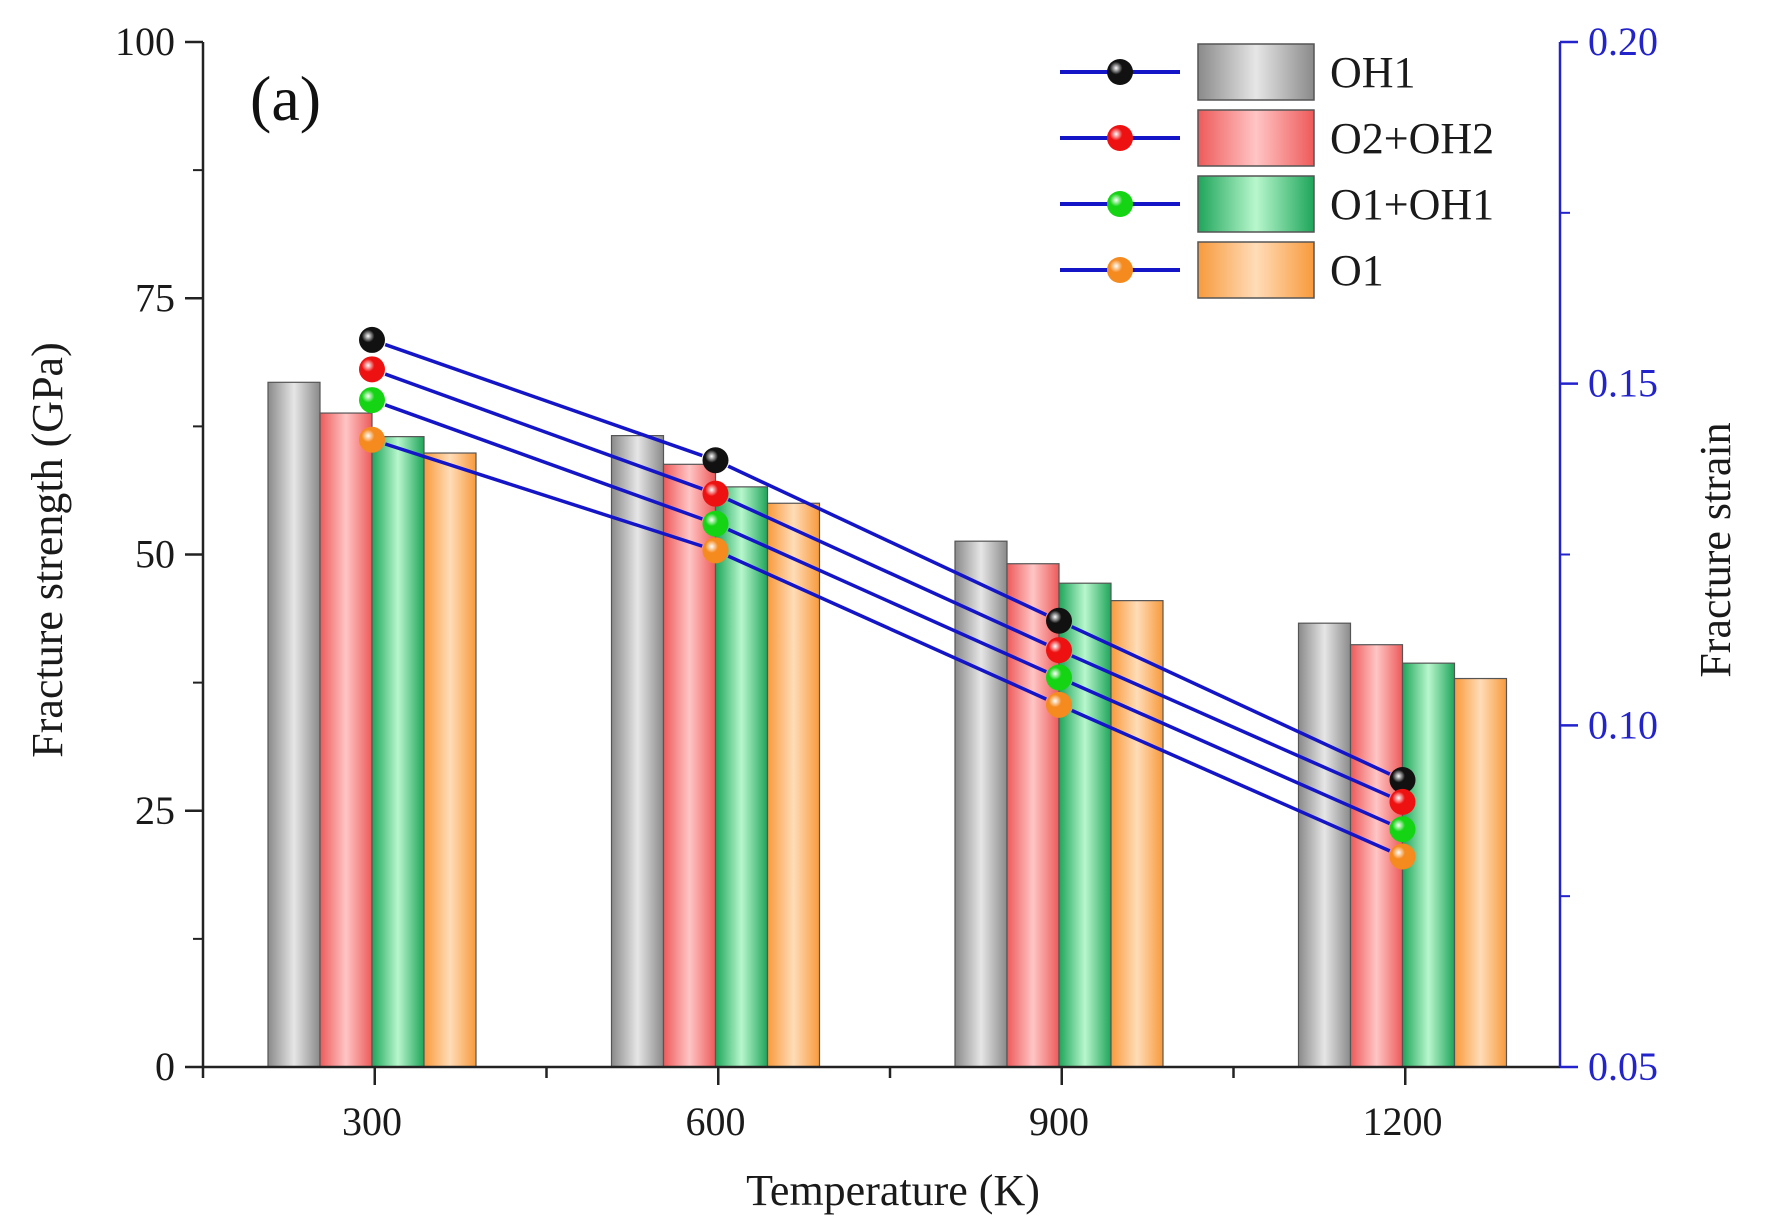  I want to click on strain-marker-O2+OH2-900, so click(1059, 650).